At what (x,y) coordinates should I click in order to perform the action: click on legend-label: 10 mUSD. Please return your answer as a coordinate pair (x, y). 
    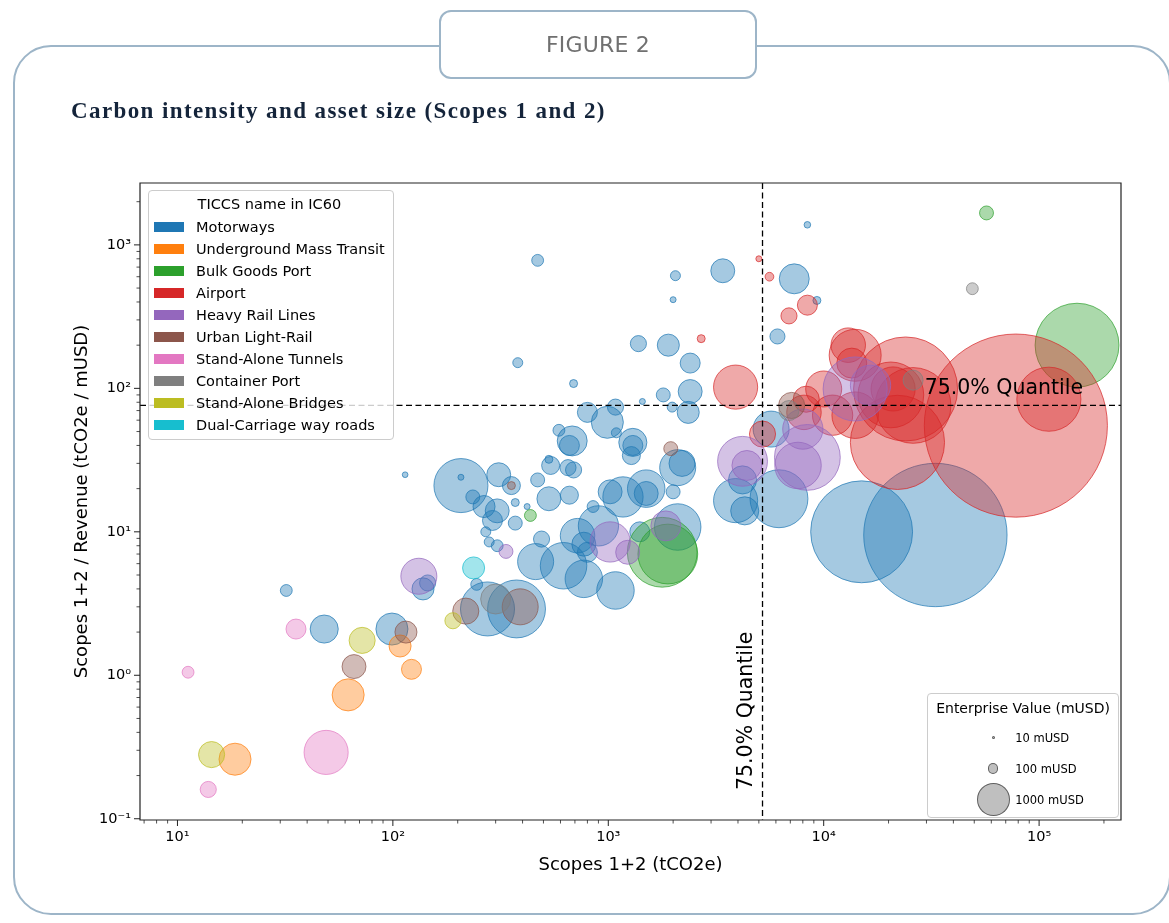
    Looking at the image, I should click on (1042, 737).